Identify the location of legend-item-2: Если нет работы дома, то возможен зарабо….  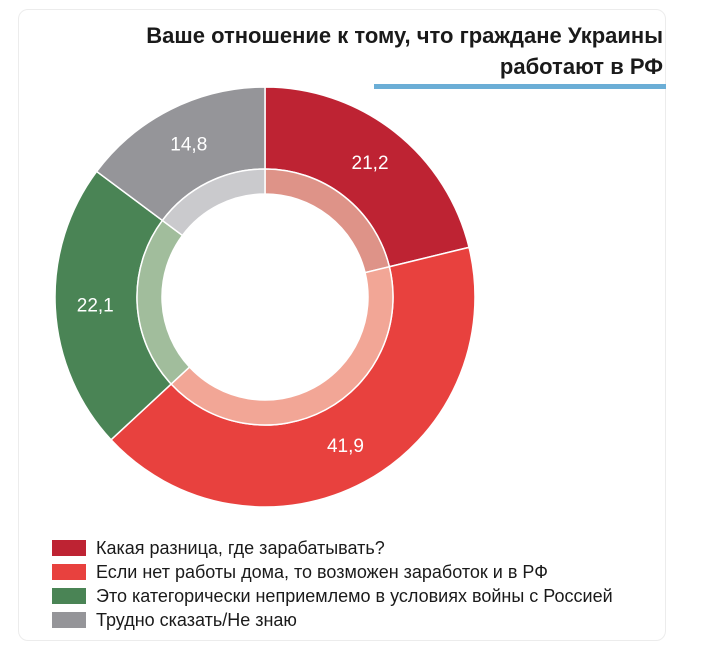
(332, 572).